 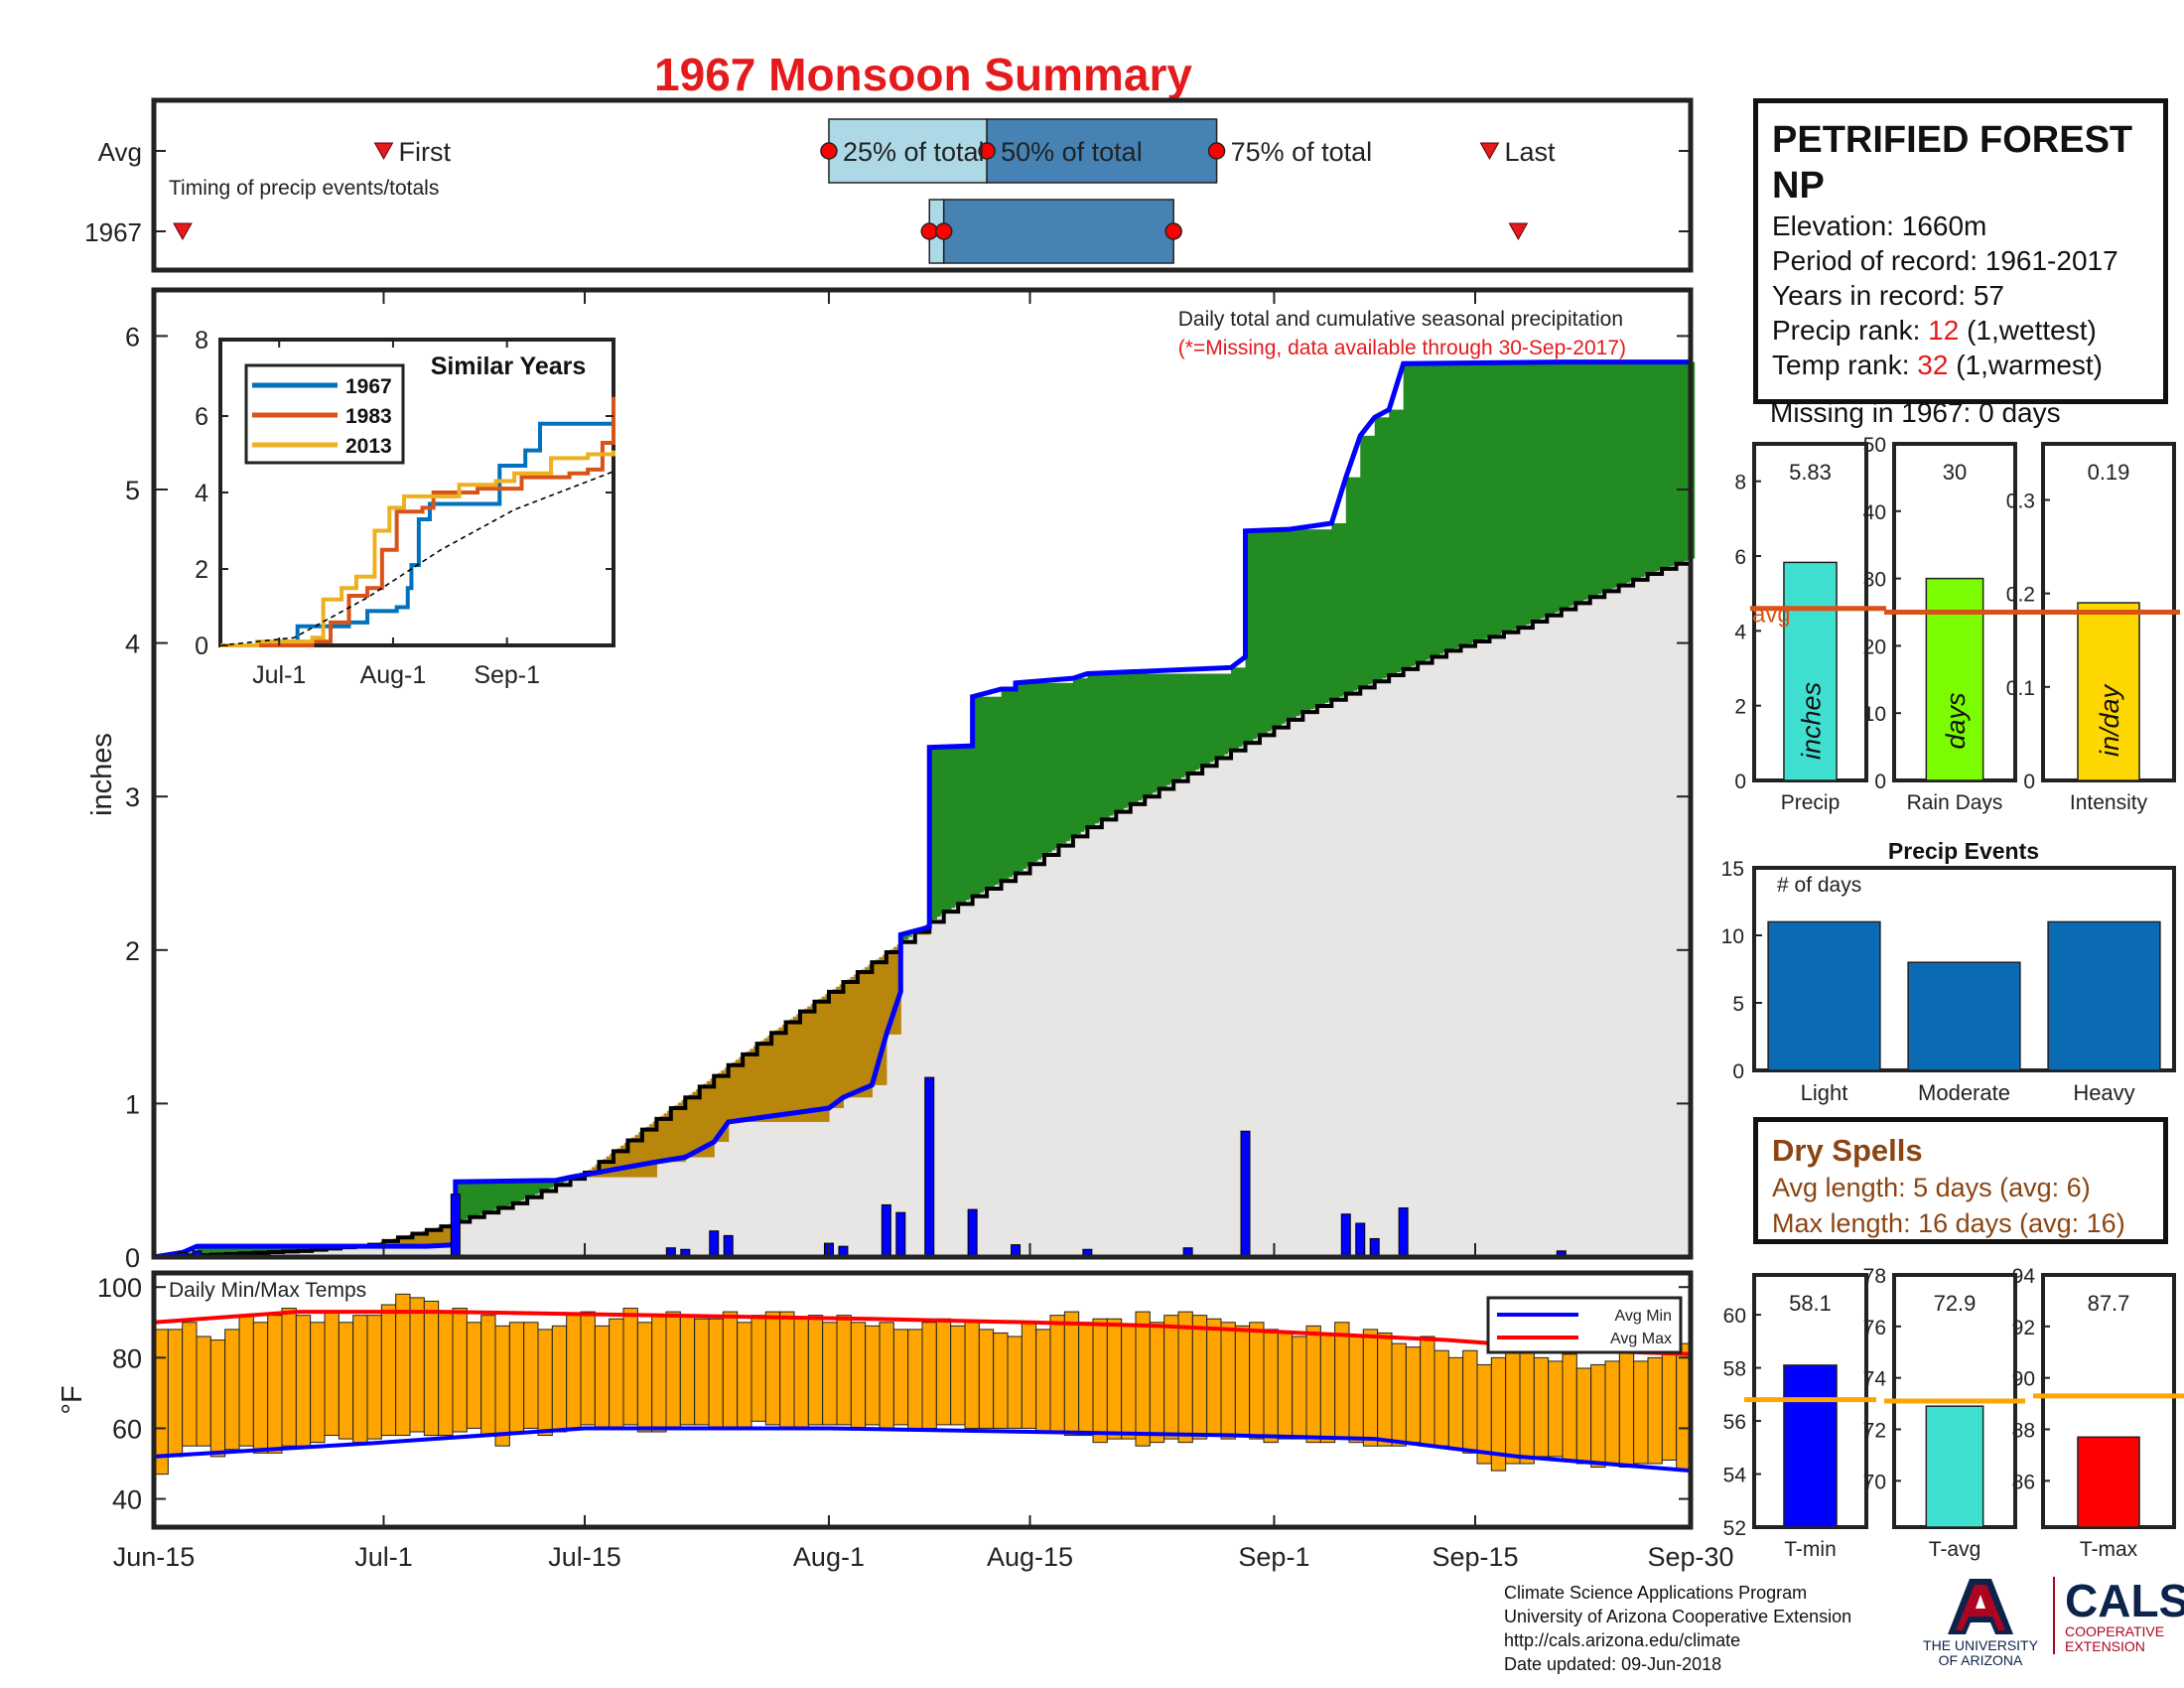 I want to click on daily-precip-bar, so click(x=972, y=1233).